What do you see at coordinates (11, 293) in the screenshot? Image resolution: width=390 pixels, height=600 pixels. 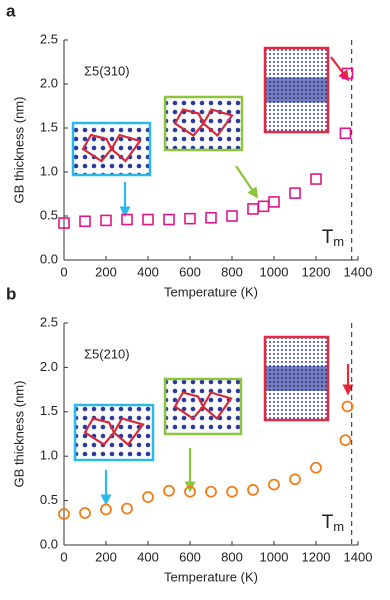 I see `panel-label: b` at bounding box center [11, 293].